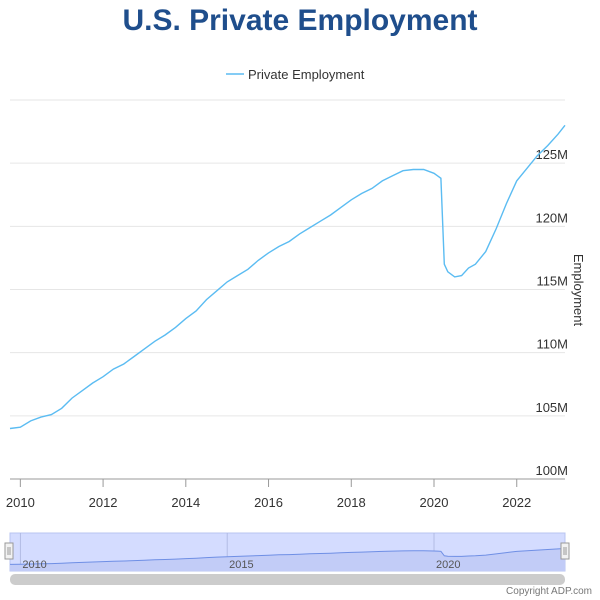 This screenshot has height=600, width=600. I want to click on navigator-labels: 2010 2015 2020, so click(241, 565).